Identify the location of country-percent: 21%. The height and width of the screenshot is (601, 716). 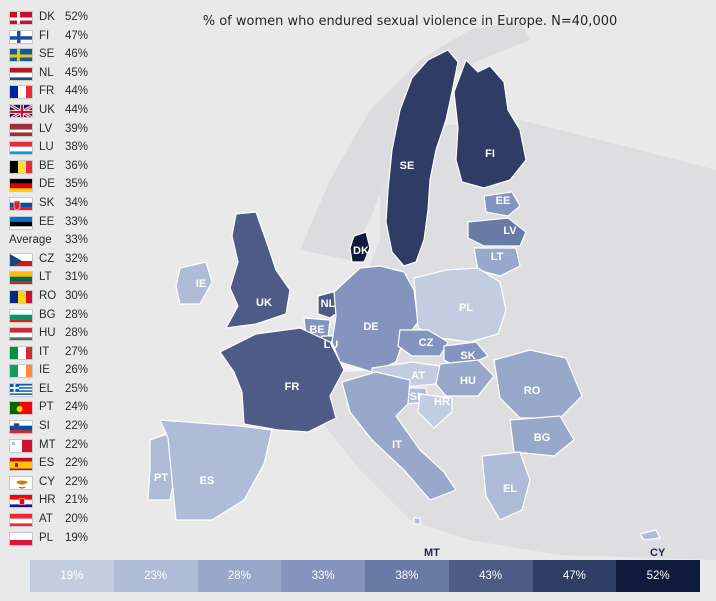
(77, 500).